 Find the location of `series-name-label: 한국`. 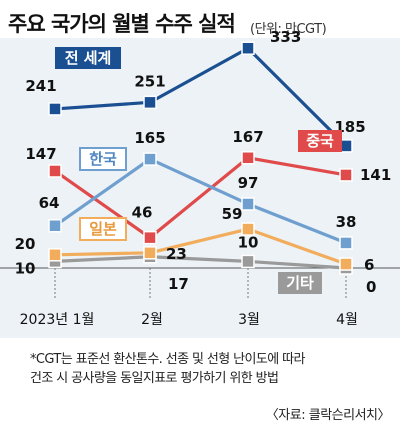

series-name-label: 한국 is located at coordinates (103, 159).